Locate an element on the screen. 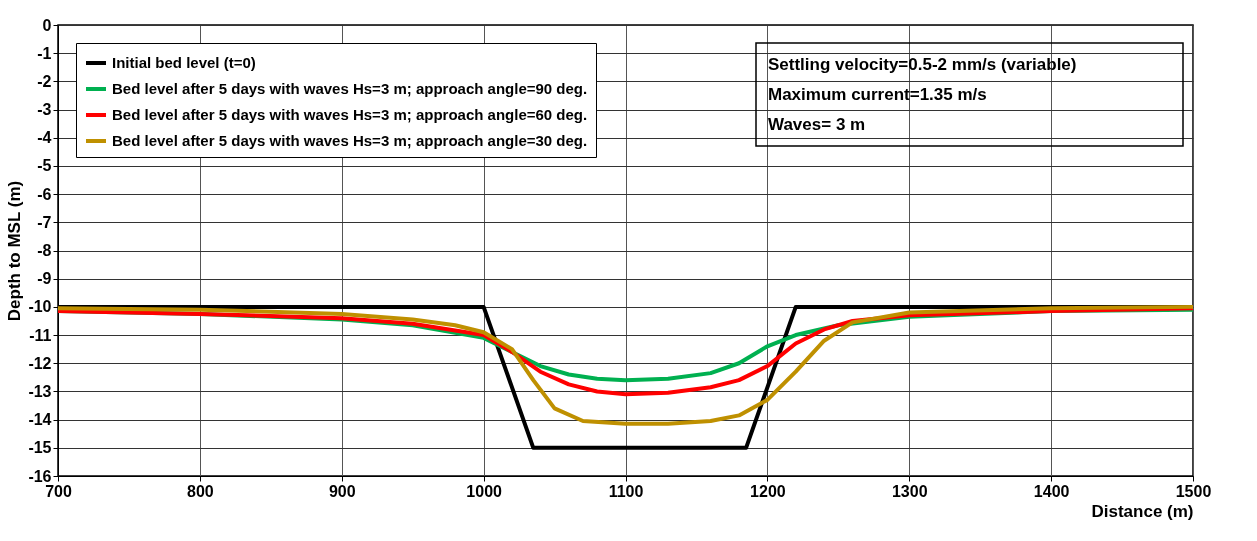  y-tick-label: -15 is located at coordinates (40, 448).